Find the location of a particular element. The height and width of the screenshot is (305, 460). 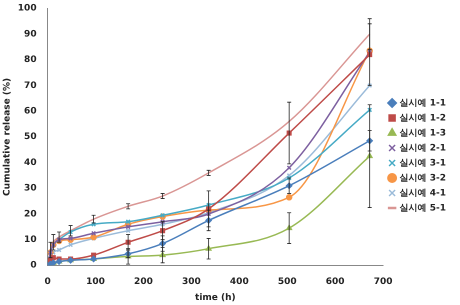

y-tick-label: 100 is located at coordinates (27, 9).